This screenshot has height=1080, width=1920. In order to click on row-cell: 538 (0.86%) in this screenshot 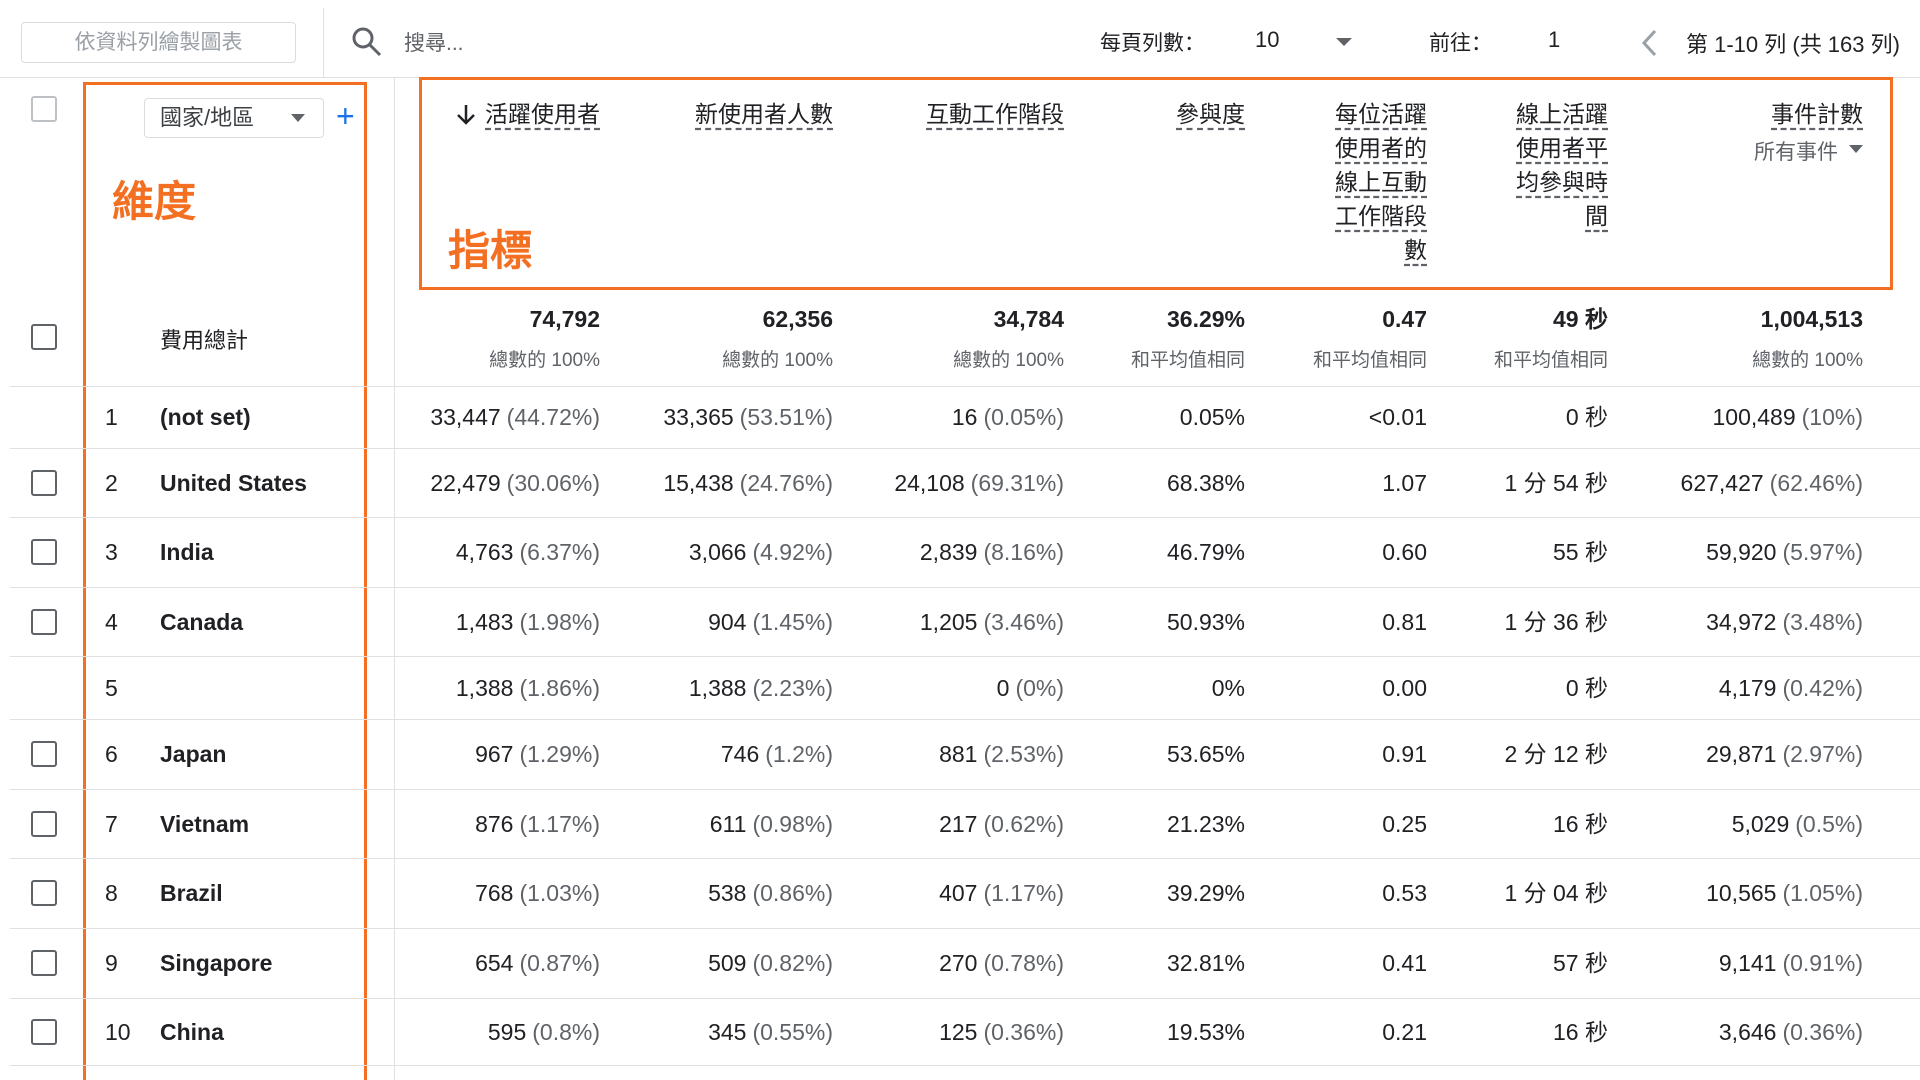, I will do `click(693, 893)`.